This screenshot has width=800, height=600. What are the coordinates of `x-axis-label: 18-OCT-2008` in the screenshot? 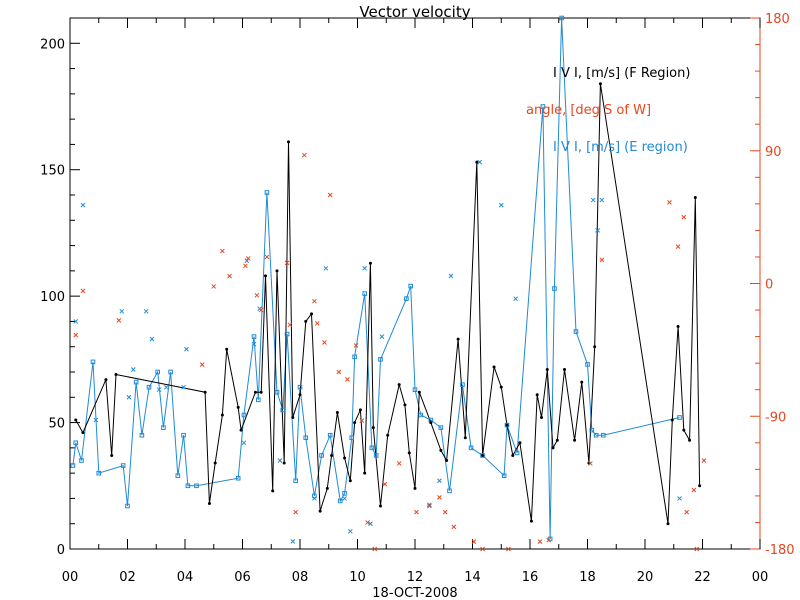 It's located at (414, 593).